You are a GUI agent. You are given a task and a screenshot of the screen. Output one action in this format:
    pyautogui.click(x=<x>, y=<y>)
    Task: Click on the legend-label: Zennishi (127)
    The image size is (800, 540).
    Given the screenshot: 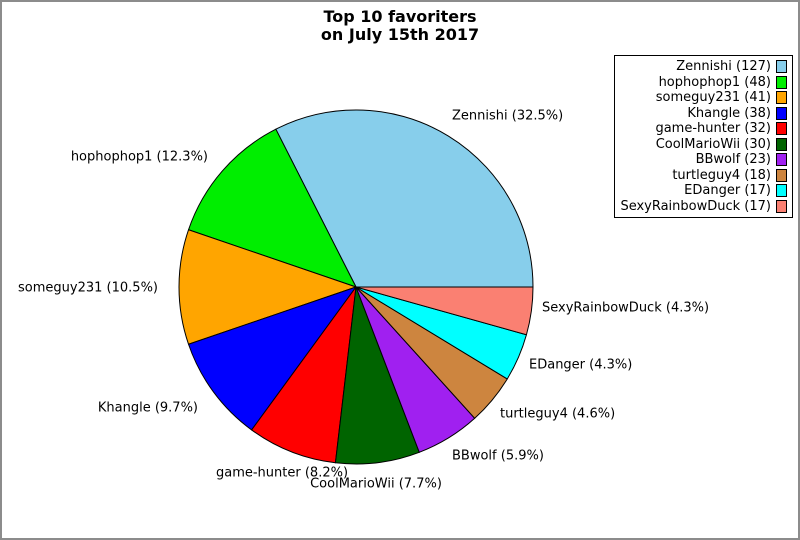 What is the action you would take?
    pyautogui.click(x=723, y=67)
    